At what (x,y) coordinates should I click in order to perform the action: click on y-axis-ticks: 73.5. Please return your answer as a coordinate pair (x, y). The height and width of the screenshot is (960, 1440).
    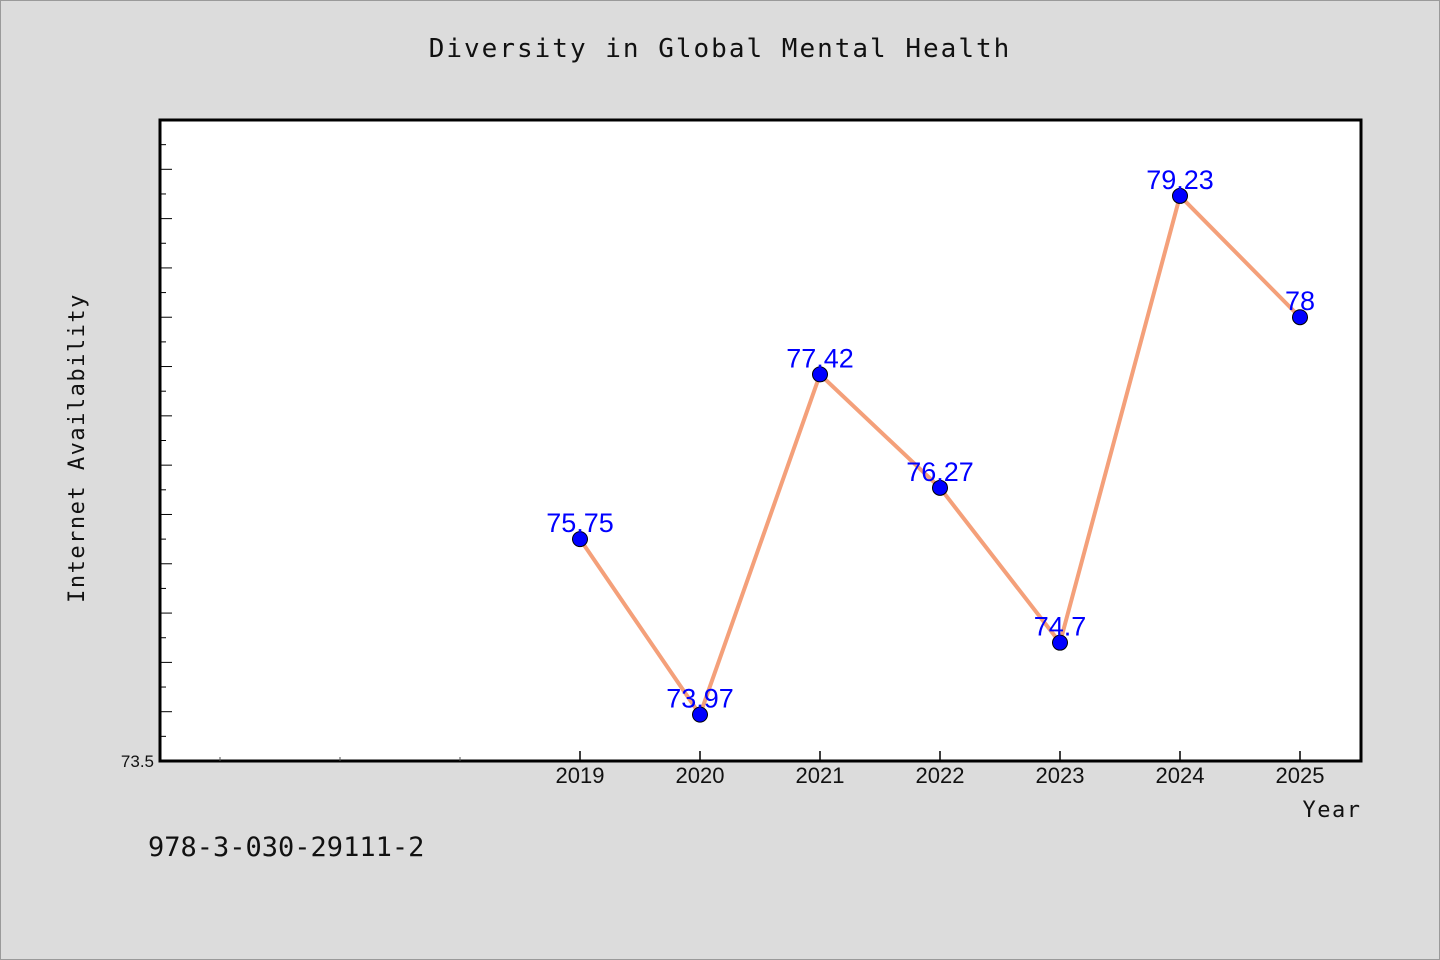
    Looking at the image, I should click on (146, 445).